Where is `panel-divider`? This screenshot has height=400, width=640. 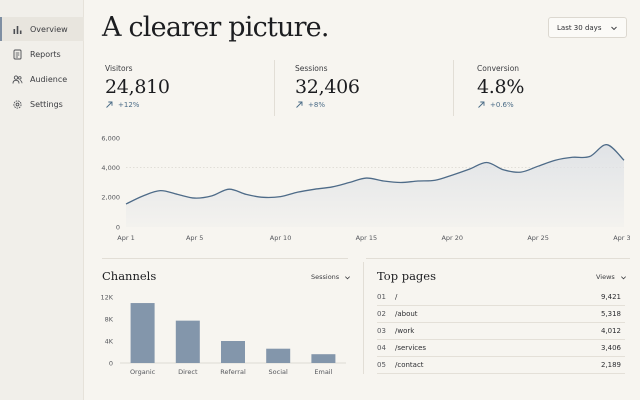 panel-divider is located at coordinates (363, 318).